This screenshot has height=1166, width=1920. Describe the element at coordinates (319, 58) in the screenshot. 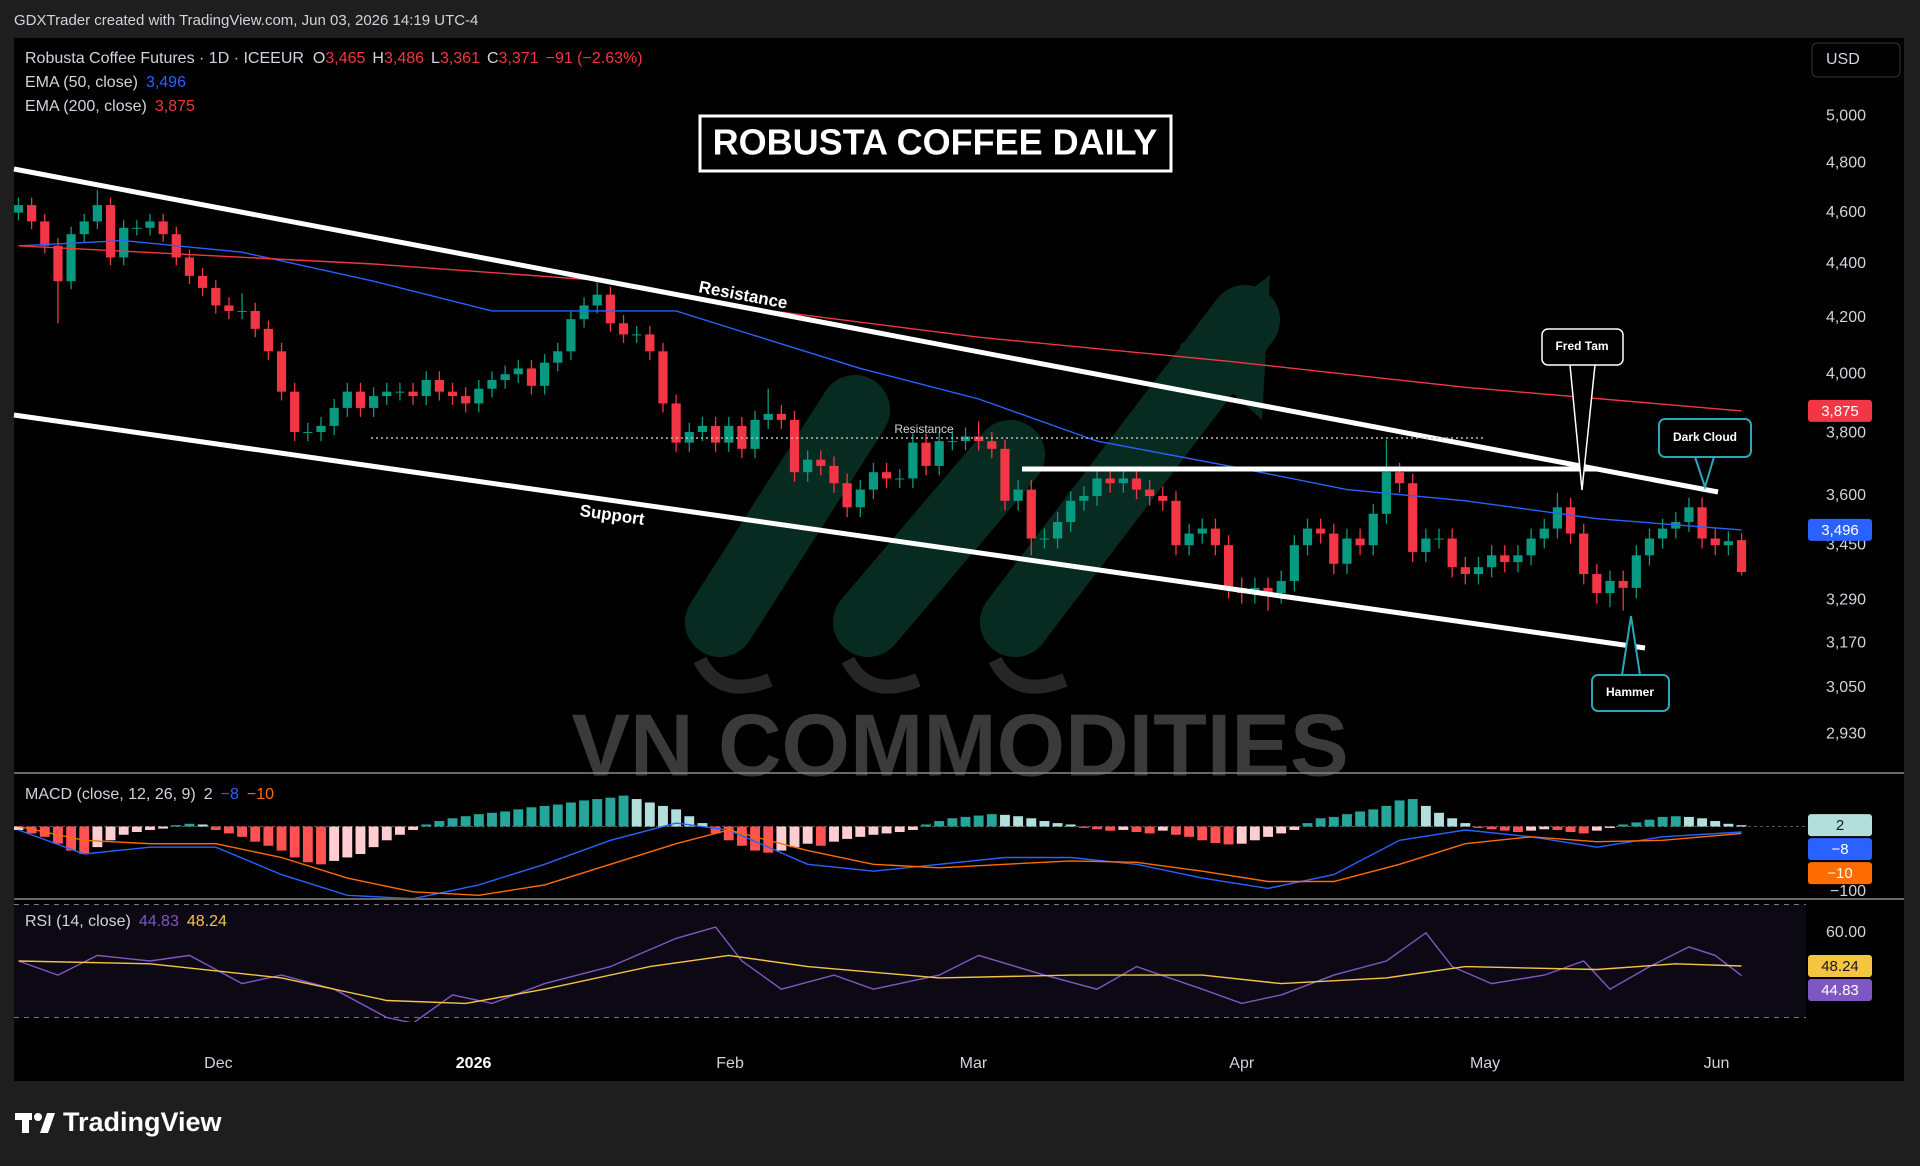

I see `quote-key: O` at that location.